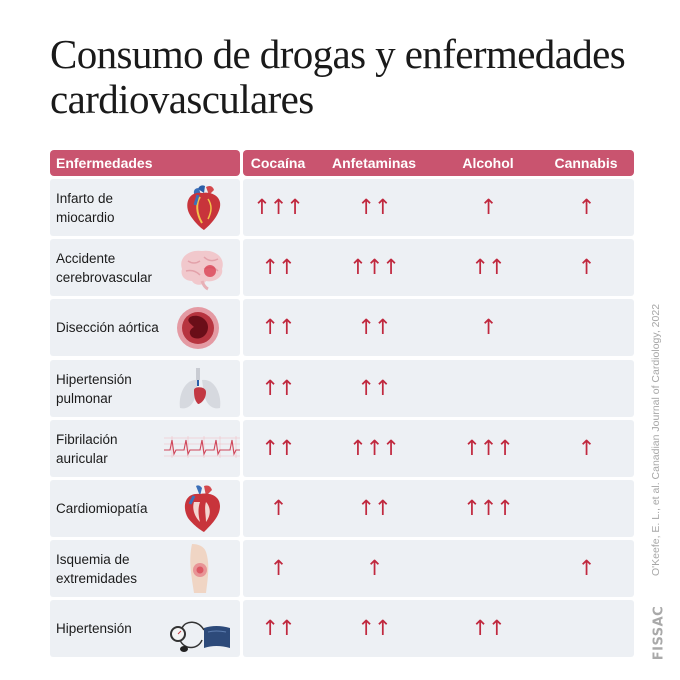  Describe the element at coordinates (202, 267) in the screenshot. I see `brain-icon` at that location.